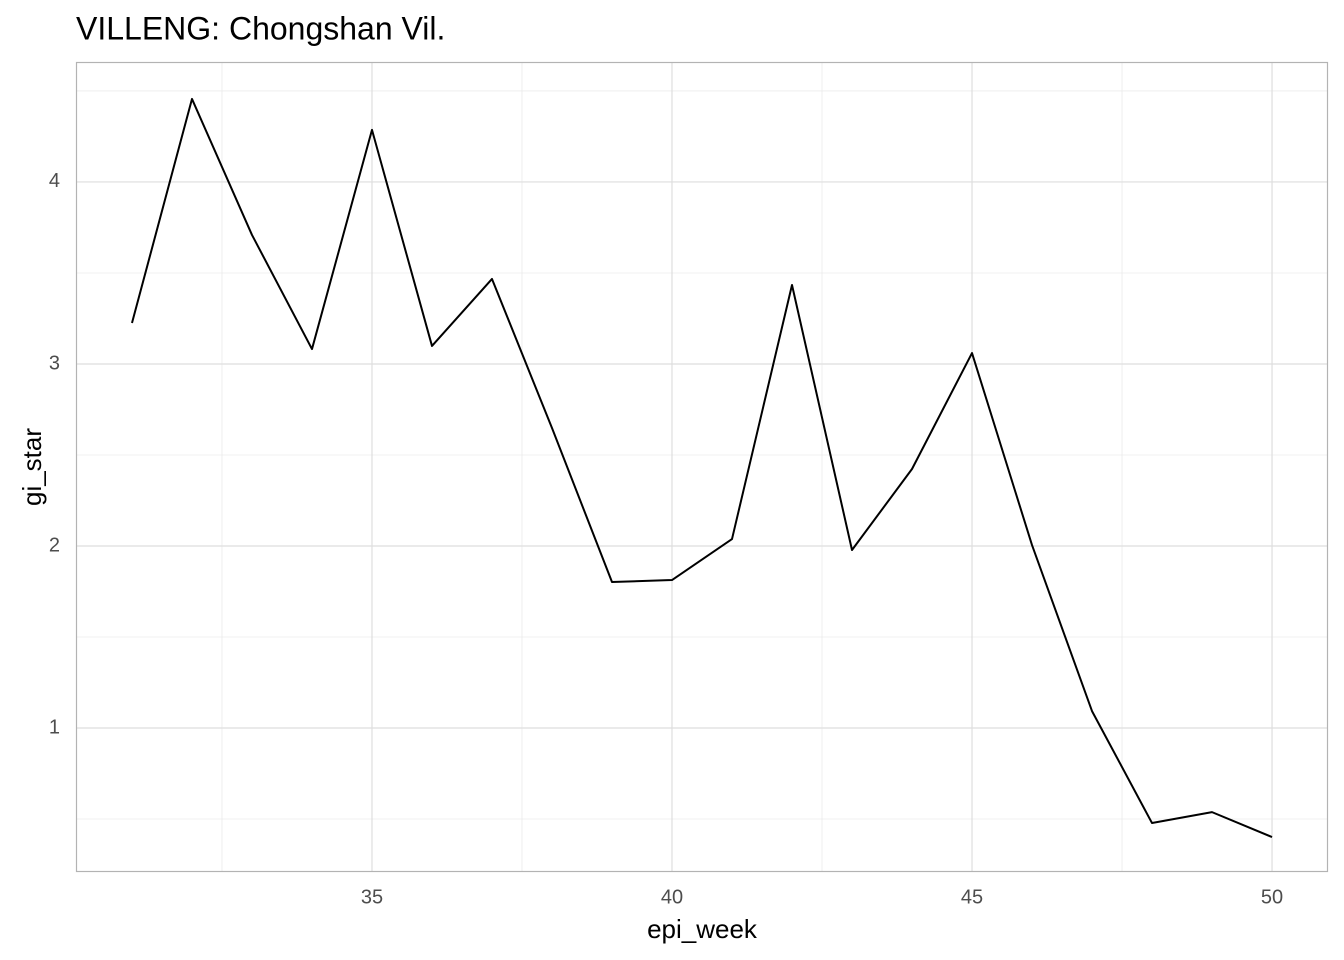  I want to click on y-tick-label: 1, so click(54, 727).